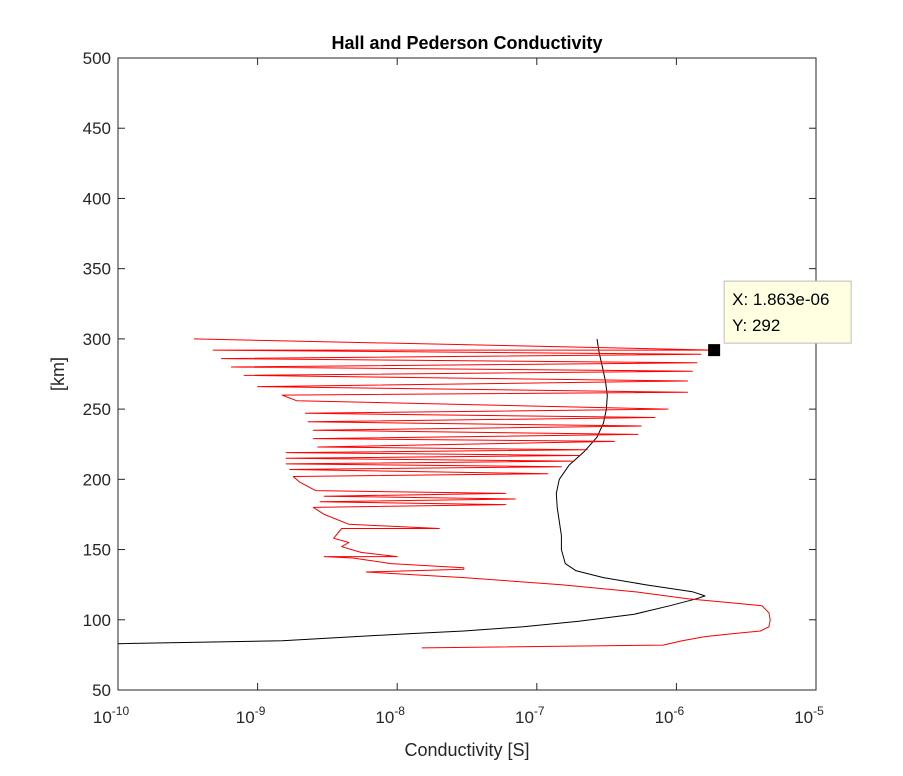  Describe the element at coordinates (780, 299) in the screenshot. I see `datatip-x-text: X: 1.863e-06` at that location.